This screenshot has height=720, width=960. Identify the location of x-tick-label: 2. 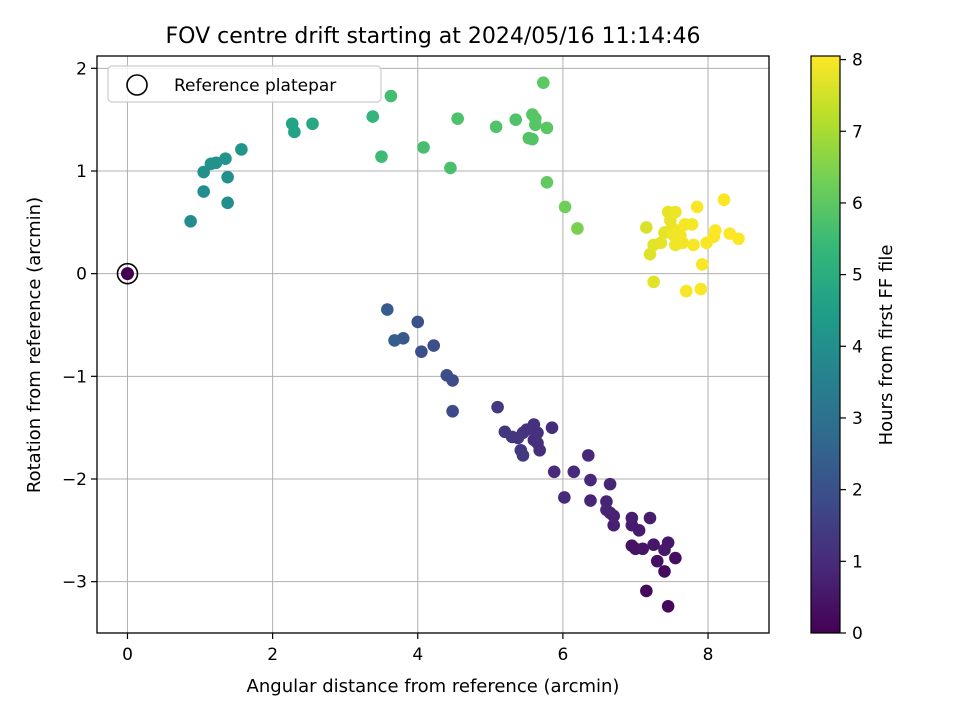
(272, 655).